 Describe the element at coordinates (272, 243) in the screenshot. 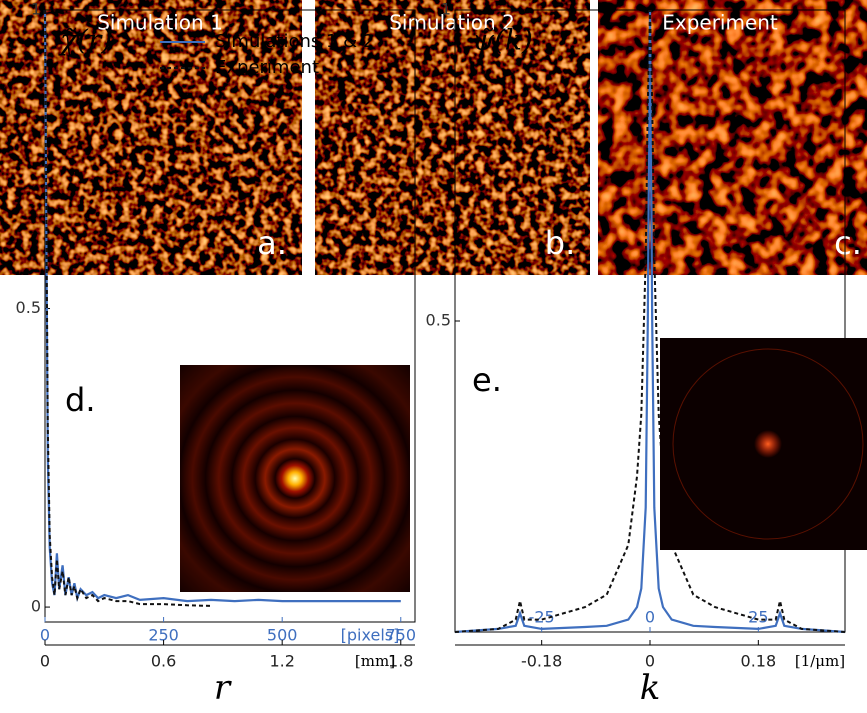

I see `image-label: a.` at that location.